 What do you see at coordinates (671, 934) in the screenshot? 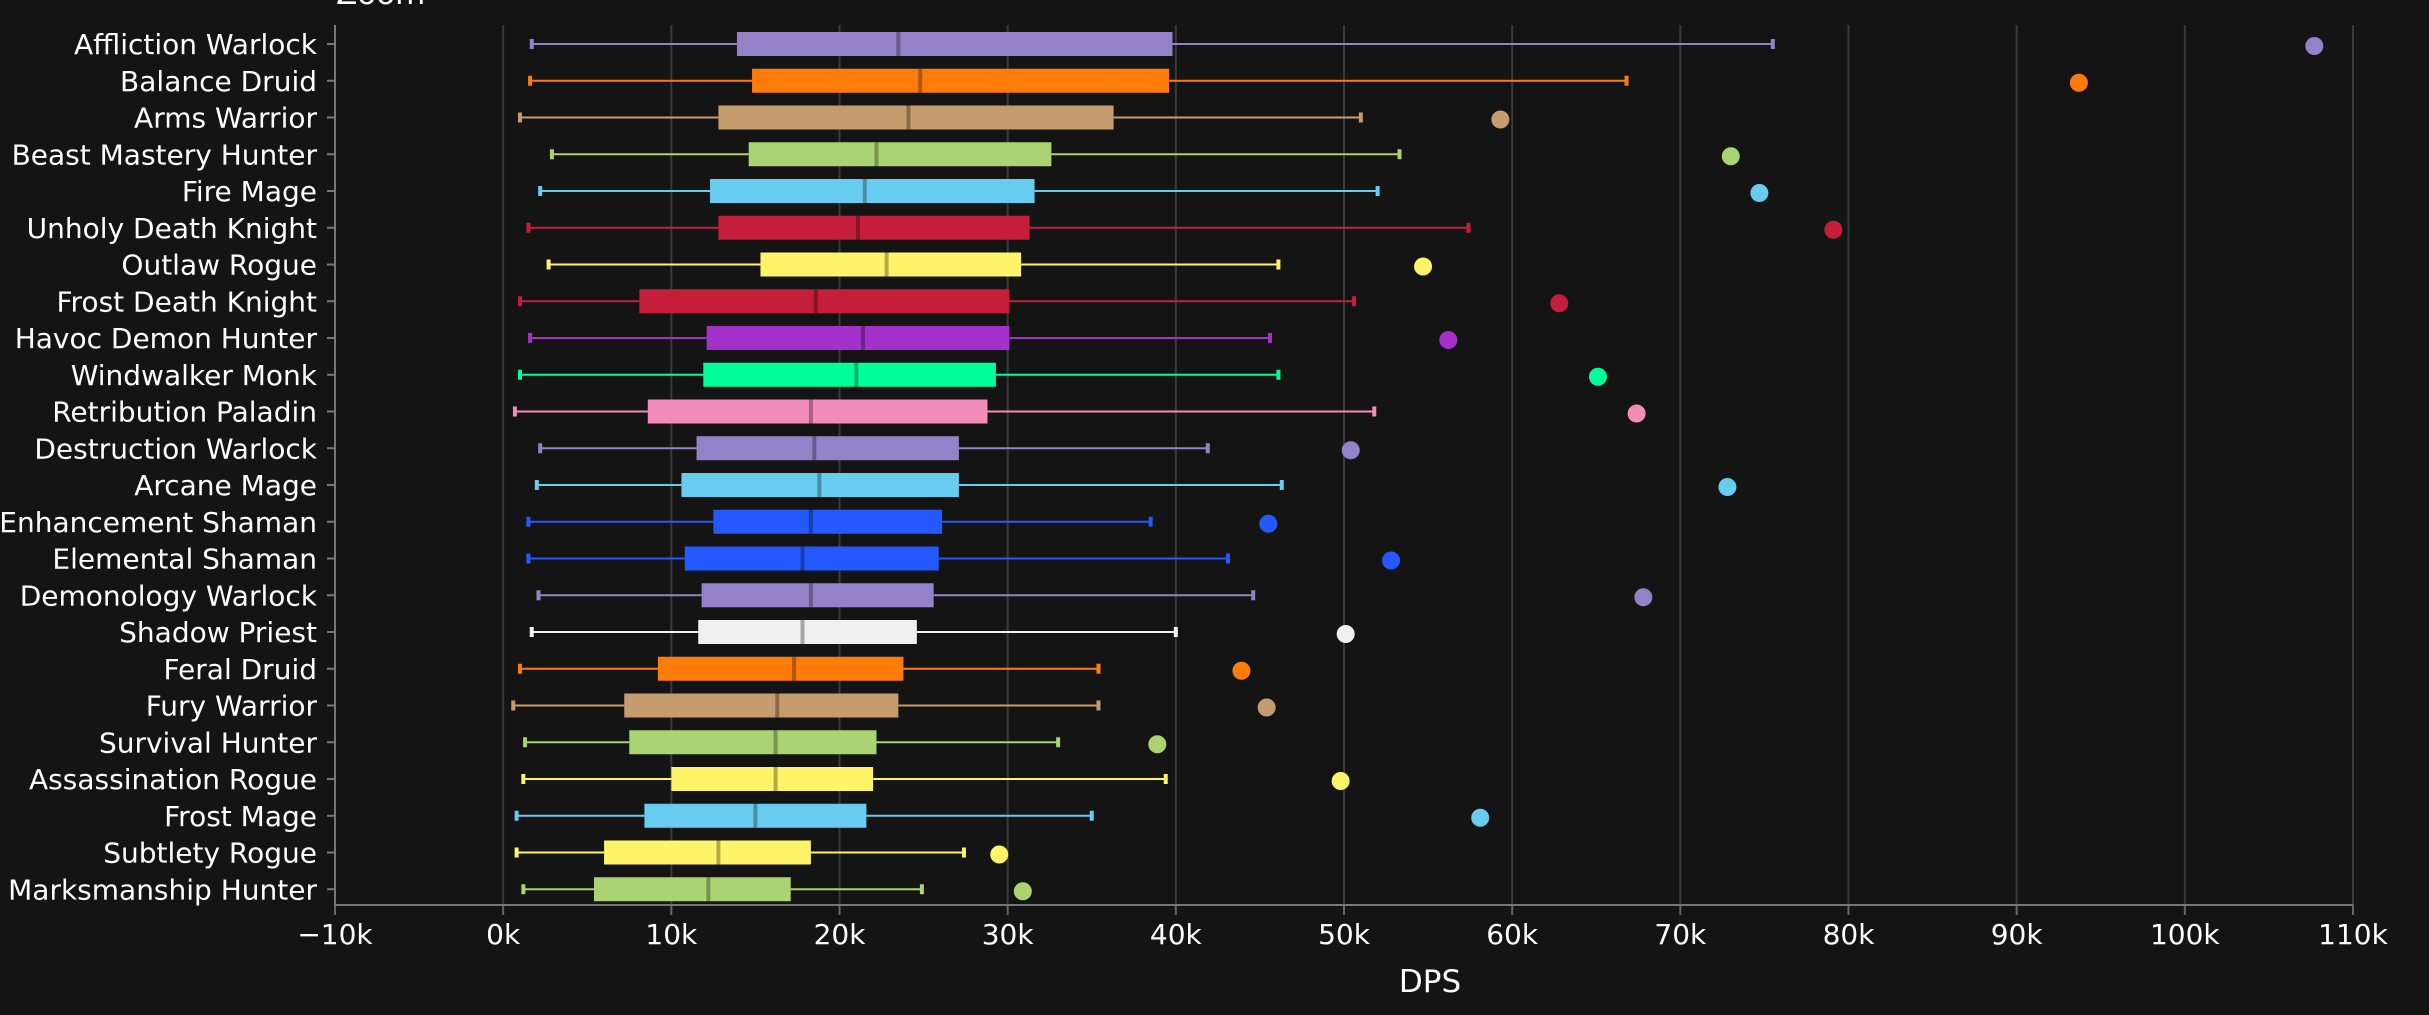
I see `x-tick-label: 10k` at bounding box center [671, 934].